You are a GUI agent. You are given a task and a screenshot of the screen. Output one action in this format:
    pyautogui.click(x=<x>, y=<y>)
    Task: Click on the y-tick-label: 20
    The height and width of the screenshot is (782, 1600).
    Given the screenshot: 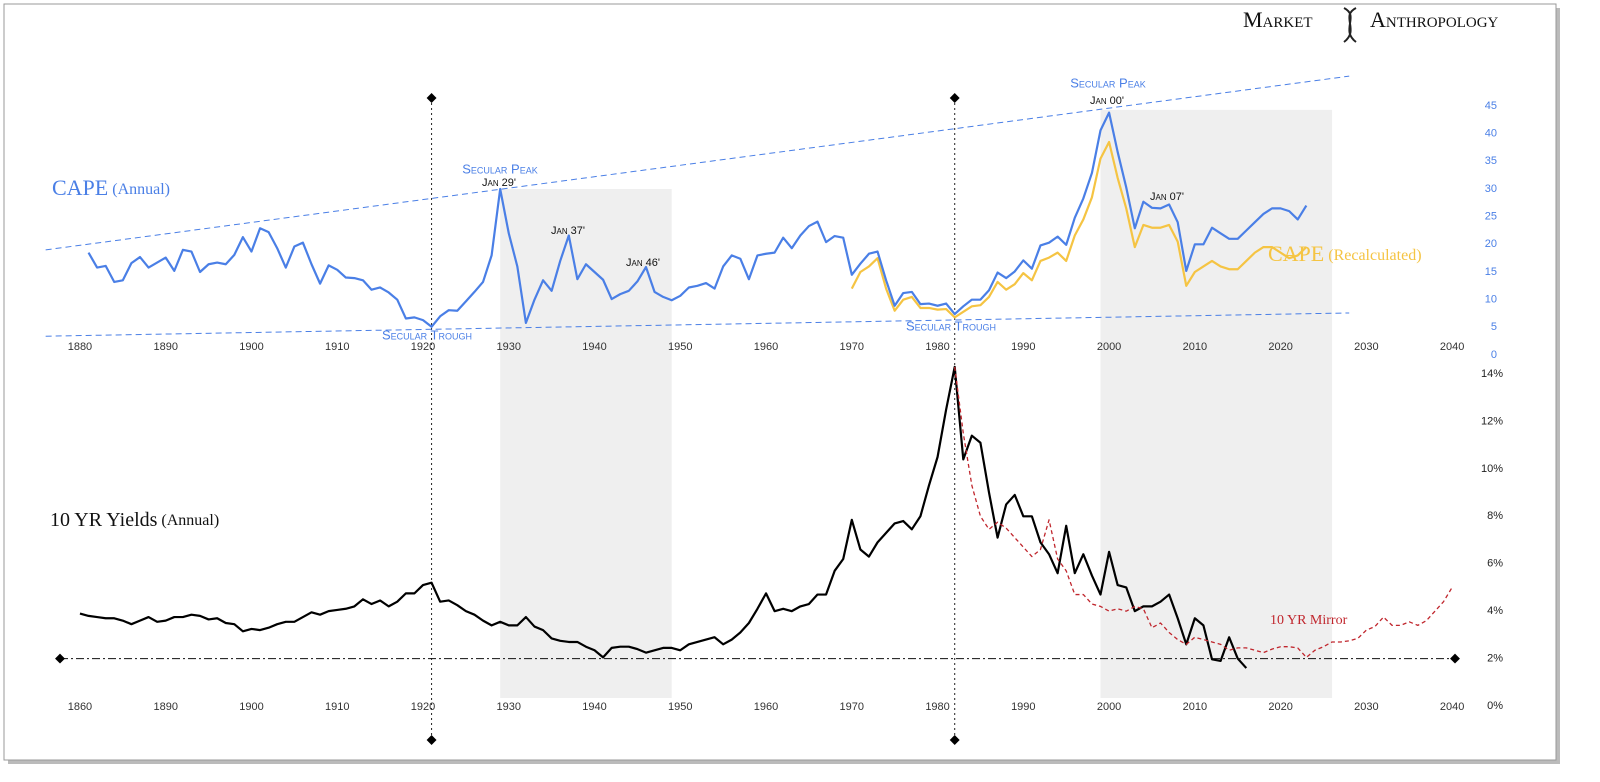 What is the action you would take?
    pyautogui.click(x=1491, y=244)
    